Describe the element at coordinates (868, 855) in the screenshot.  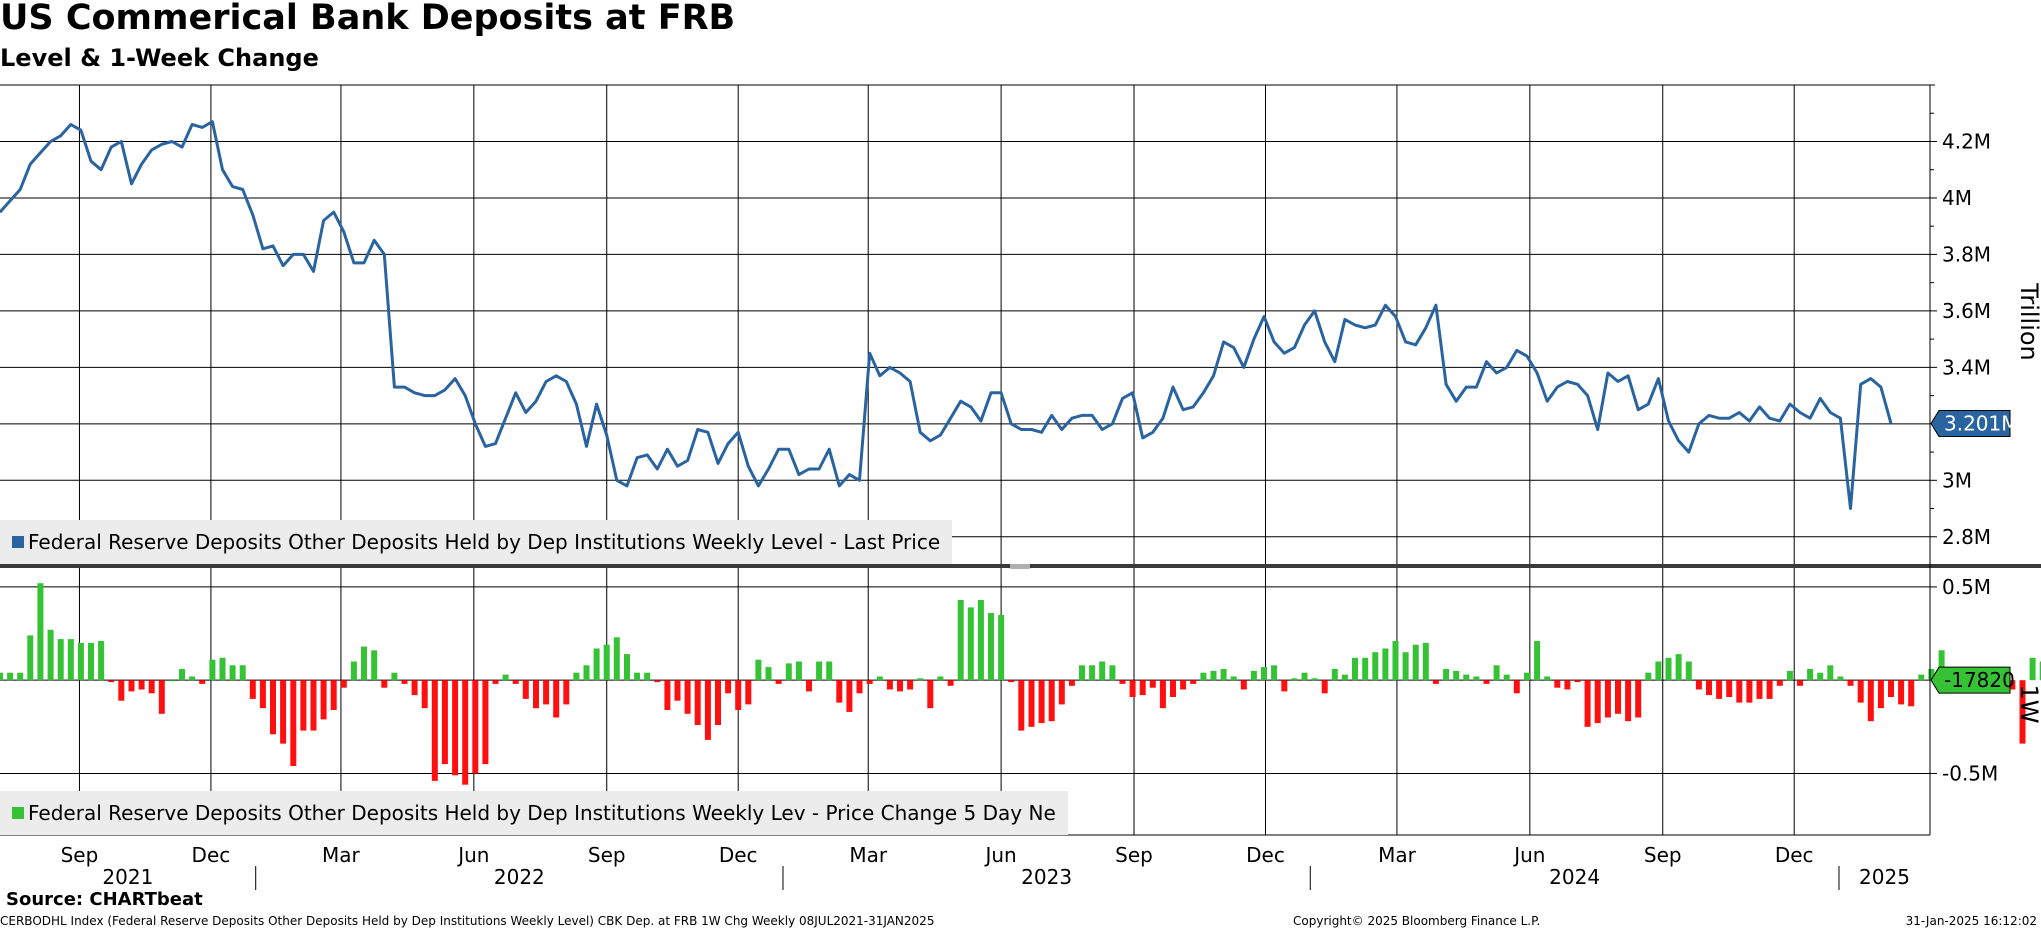
I see `x-month-label: Mar` at that location.